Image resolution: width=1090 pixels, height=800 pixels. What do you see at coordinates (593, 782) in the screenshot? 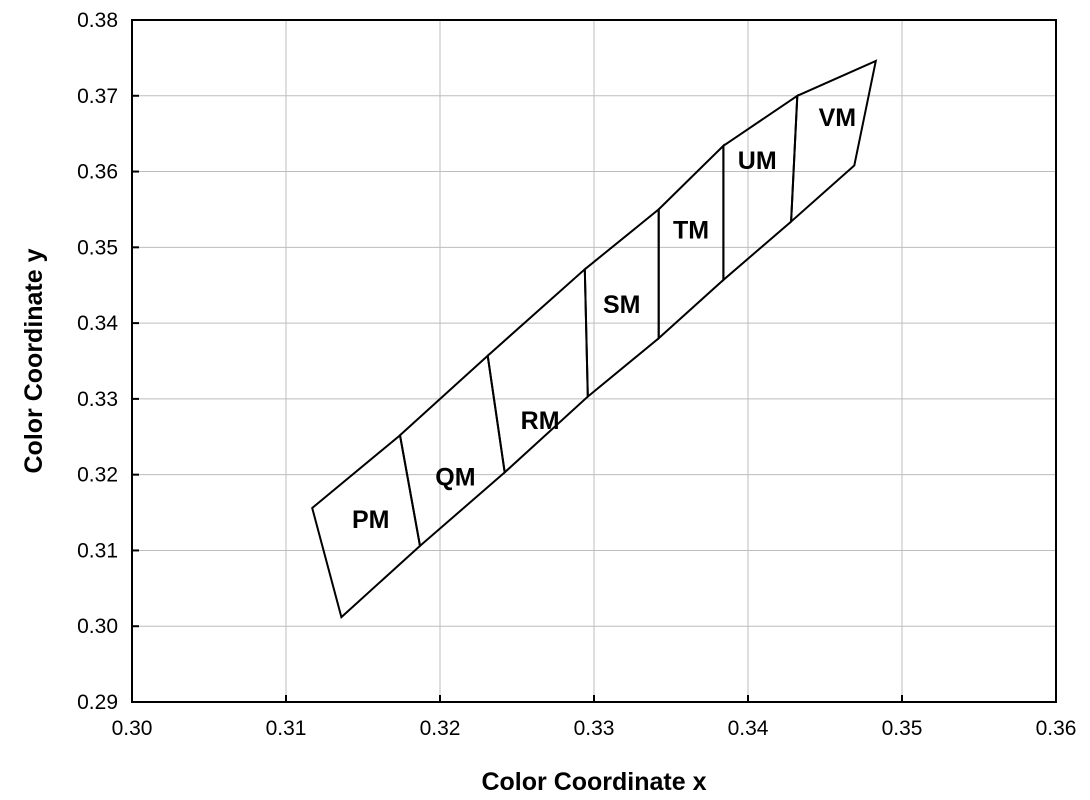
I see `x-axis-title: Color Coordinate x` at bounding box center [593, 782].